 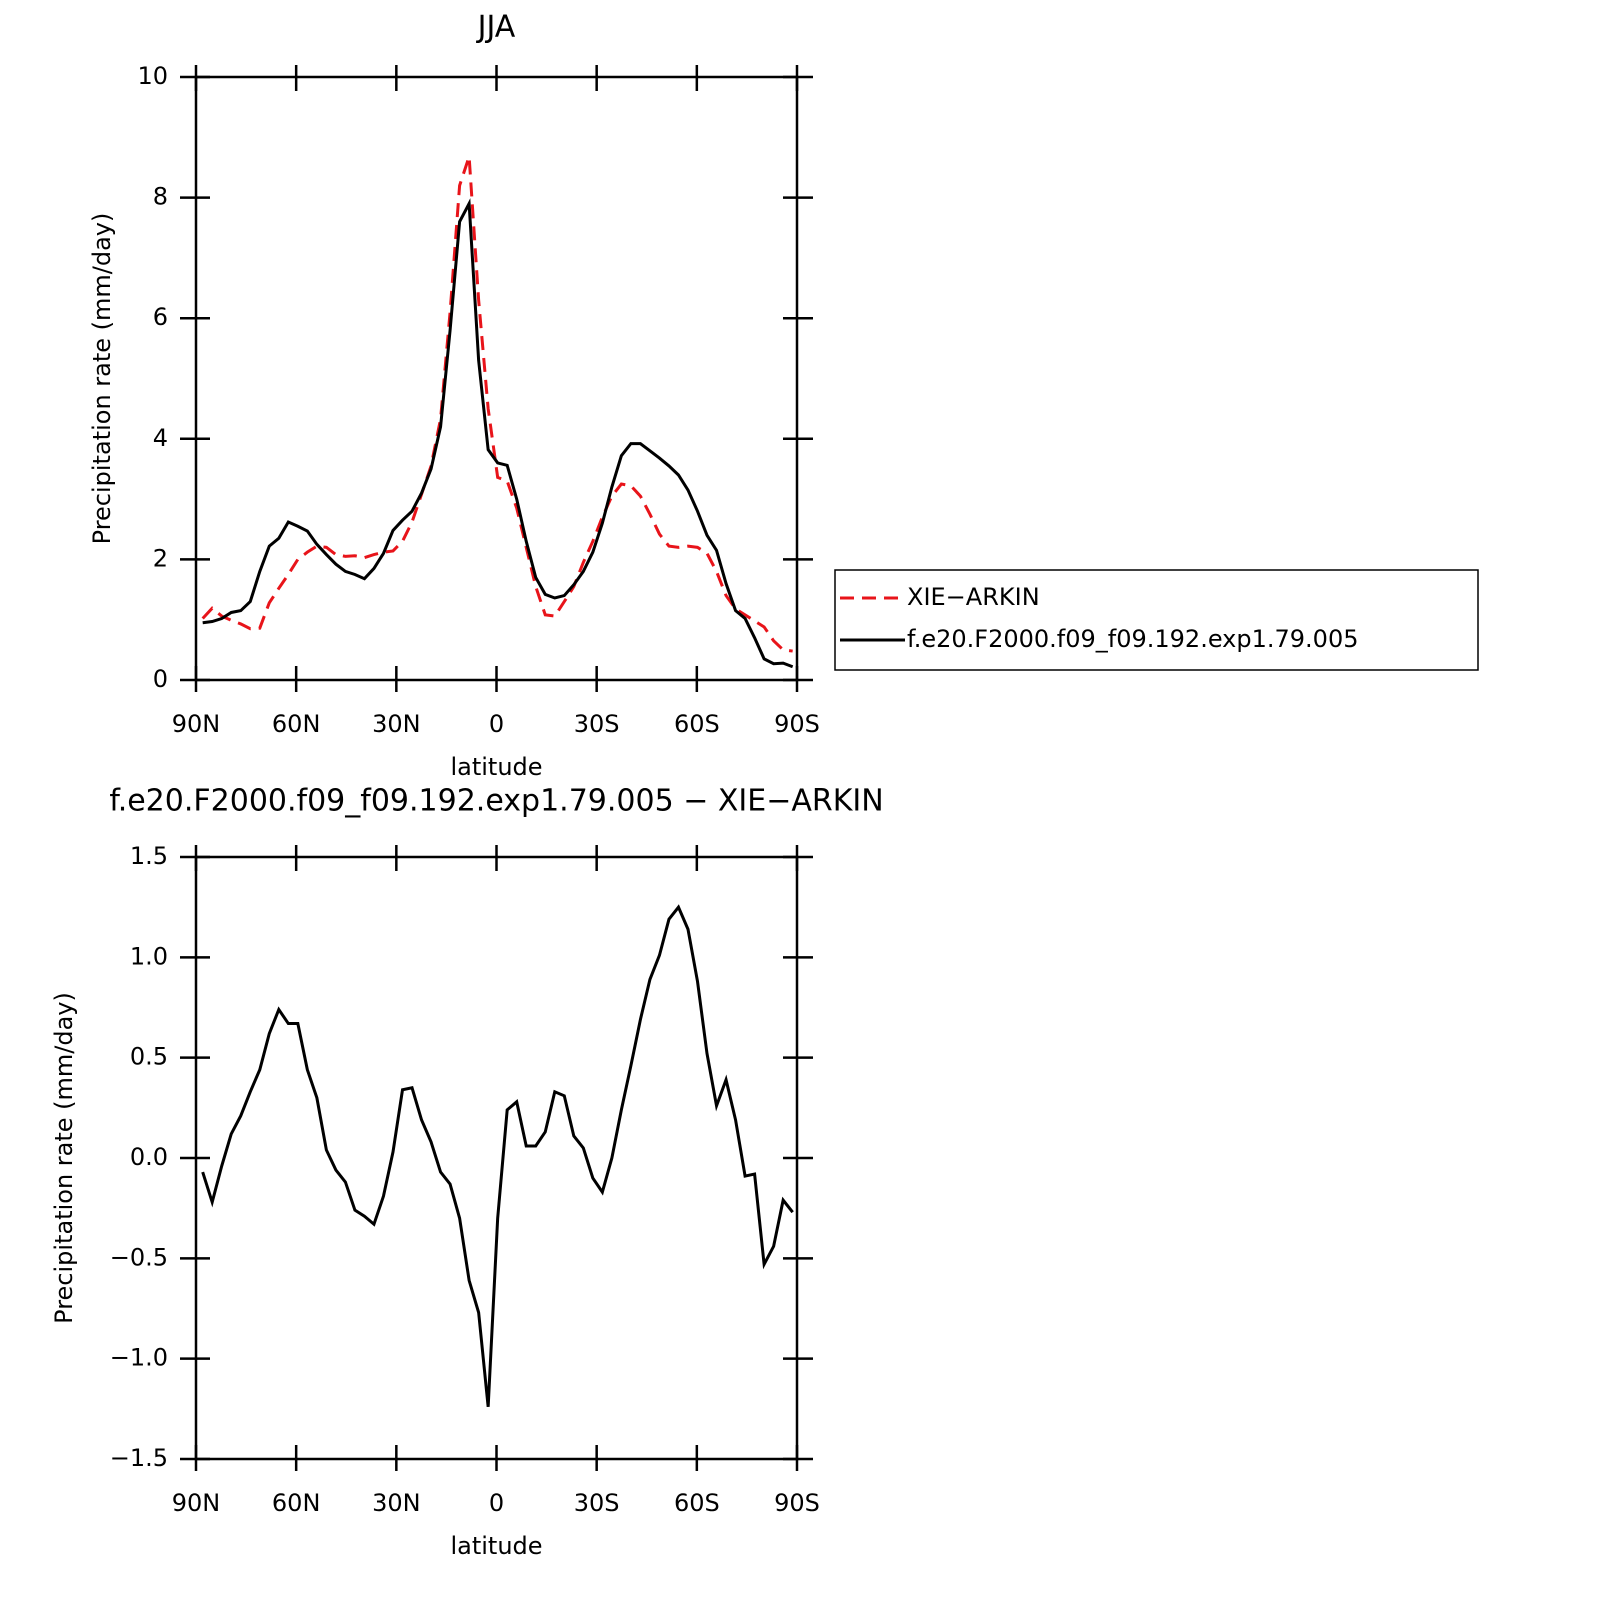 What do you see at coordinates (152, 76) in the screenshot?
I see `y-tick-label: 10` at bounding box center [152, 76].